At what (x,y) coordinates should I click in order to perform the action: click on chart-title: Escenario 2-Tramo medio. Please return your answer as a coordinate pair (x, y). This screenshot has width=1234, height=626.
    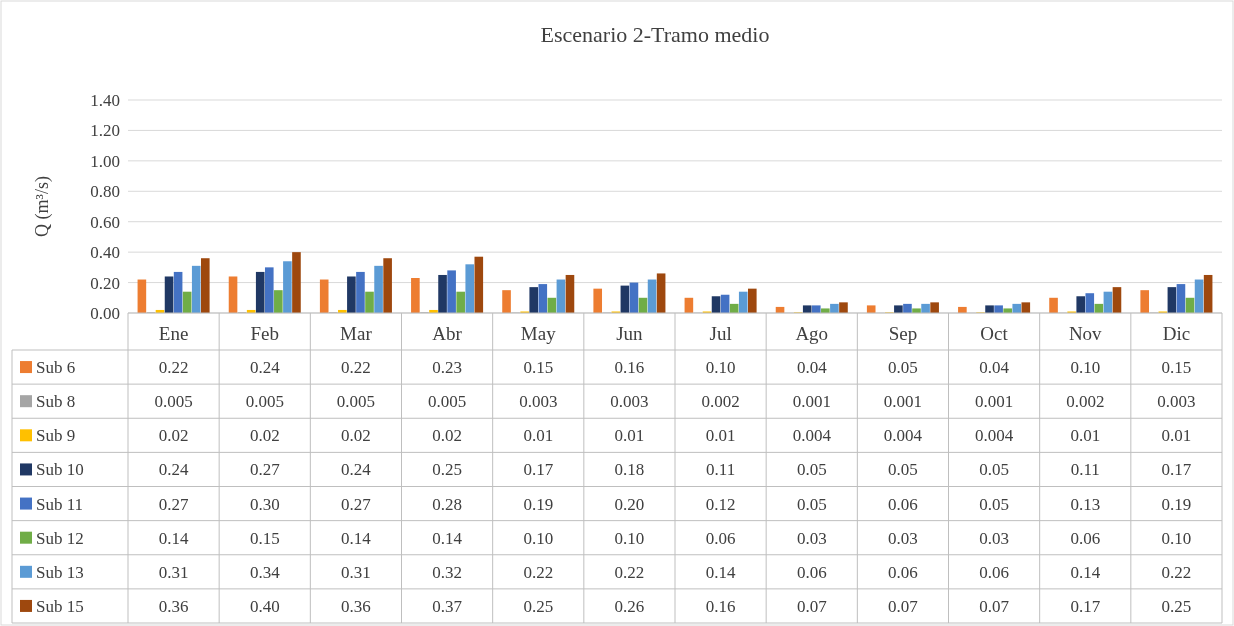
    Looking at the image, I should click on (655, 34).